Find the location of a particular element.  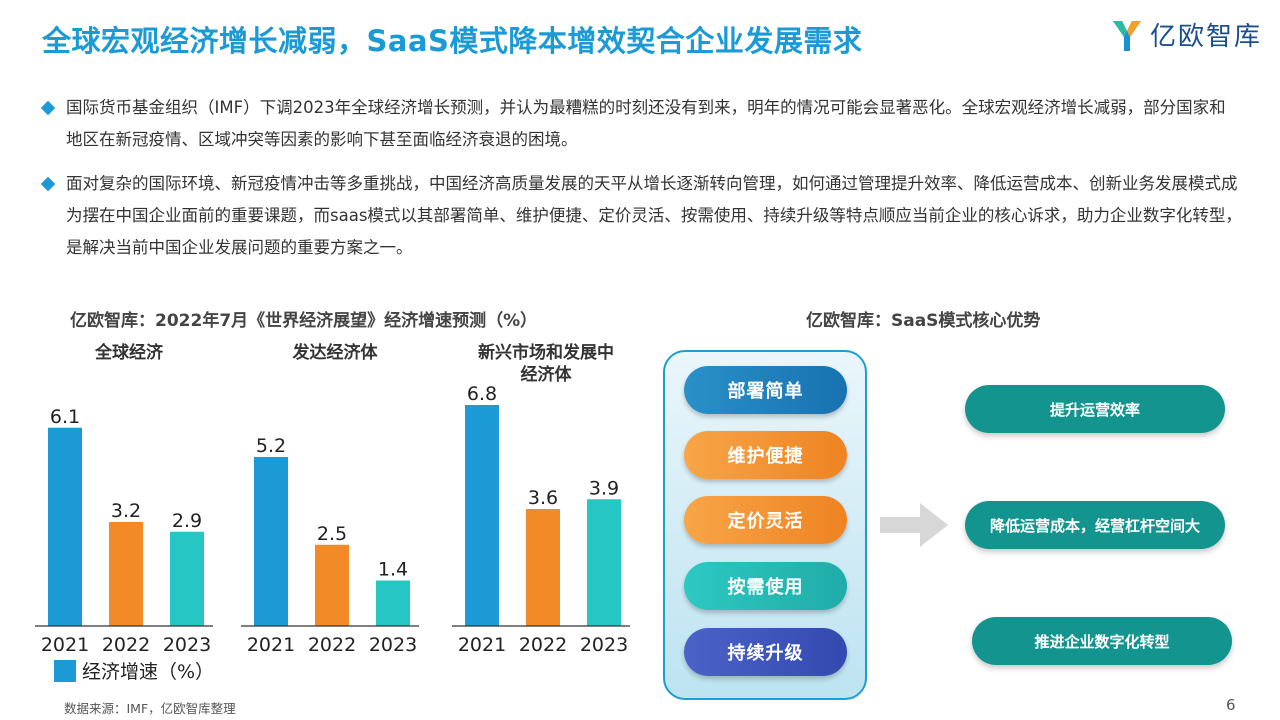

page-number: 6 is located at coordinates (1231, 705).